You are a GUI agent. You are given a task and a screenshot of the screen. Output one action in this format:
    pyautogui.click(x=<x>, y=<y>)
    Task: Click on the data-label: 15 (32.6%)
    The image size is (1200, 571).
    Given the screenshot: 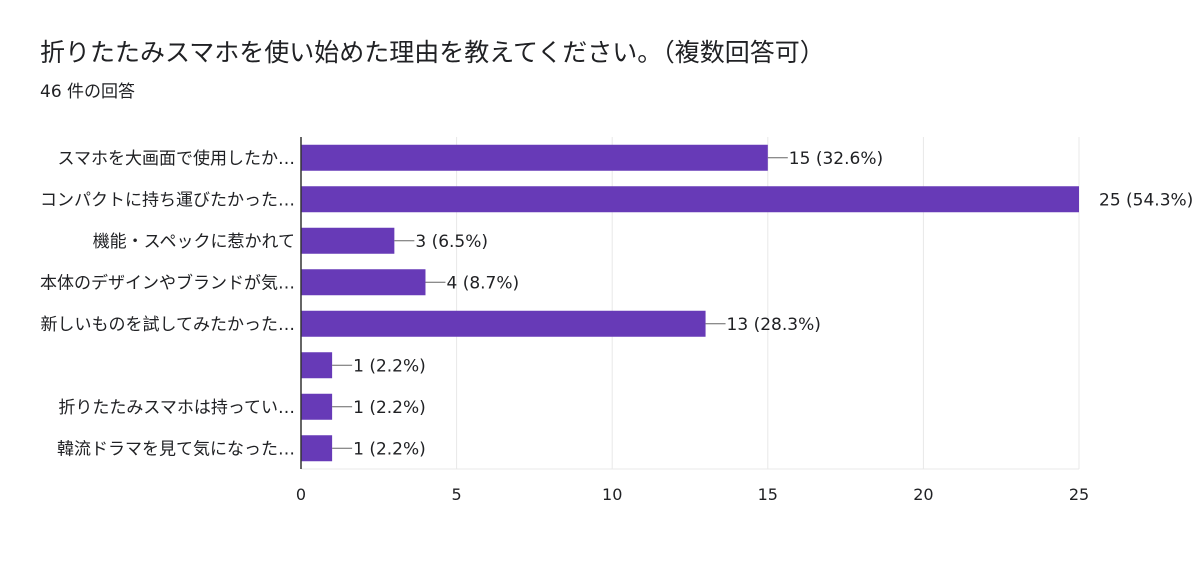 What is the action you would take?
    pyautogui.click(x=836, y=159)
    